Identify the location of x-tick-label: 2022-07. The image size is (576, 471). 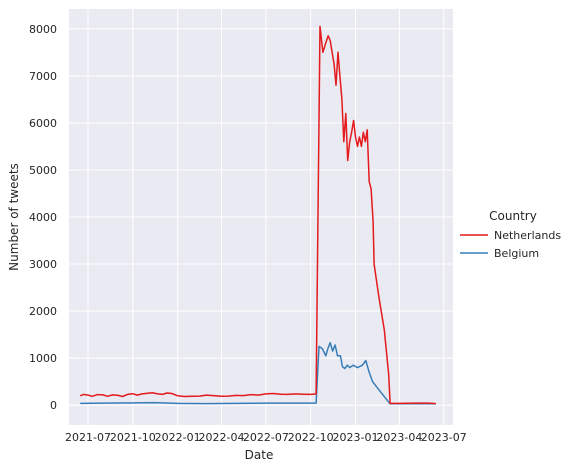
(266, 437).